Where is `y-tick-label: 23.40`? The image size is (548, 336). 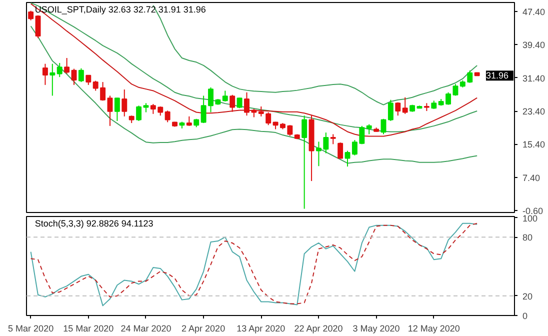
y-tick-label: 23.40 is located at coordinates (534, 111).